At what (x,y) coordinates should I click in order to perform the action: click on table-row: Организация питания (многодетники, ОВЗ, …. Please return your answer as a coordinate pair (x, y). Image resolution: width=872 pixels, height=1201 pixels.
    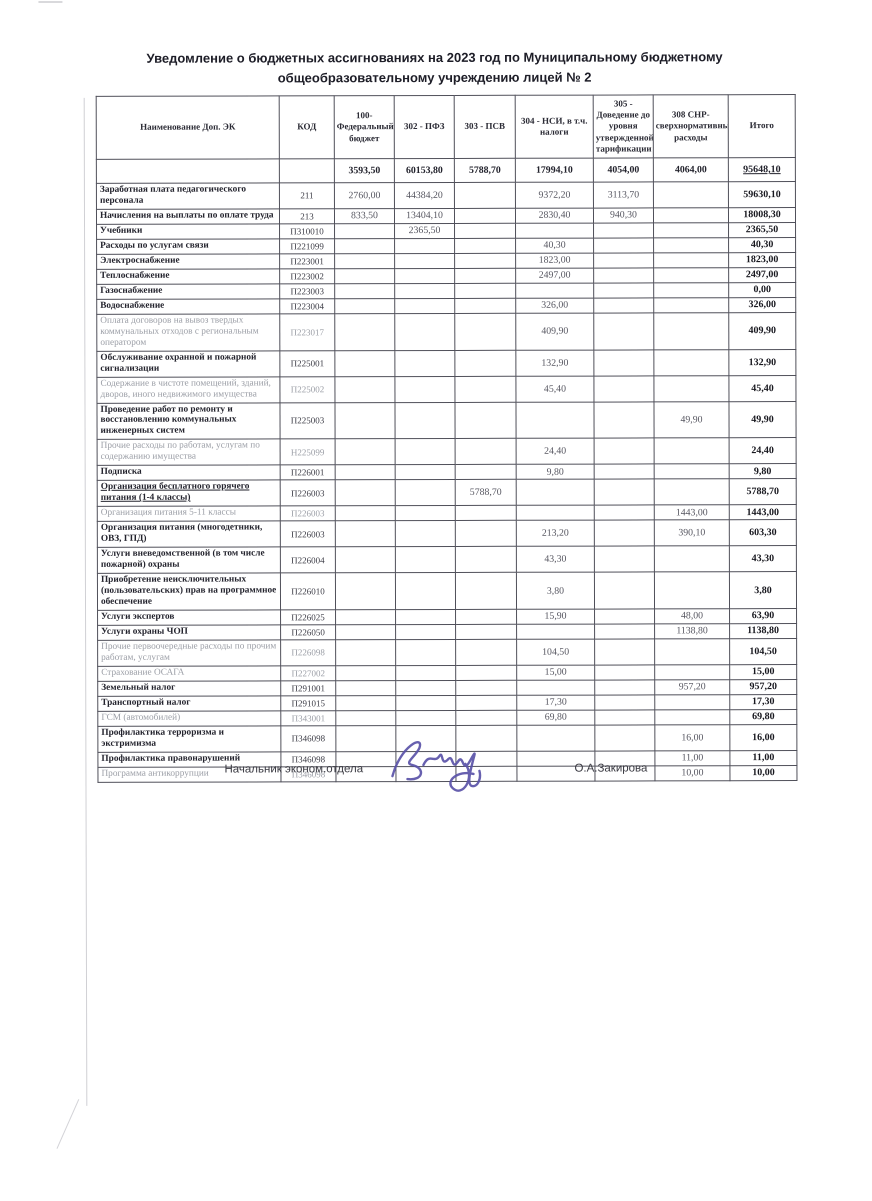
    Looking at the image, I should click on (447, 533).